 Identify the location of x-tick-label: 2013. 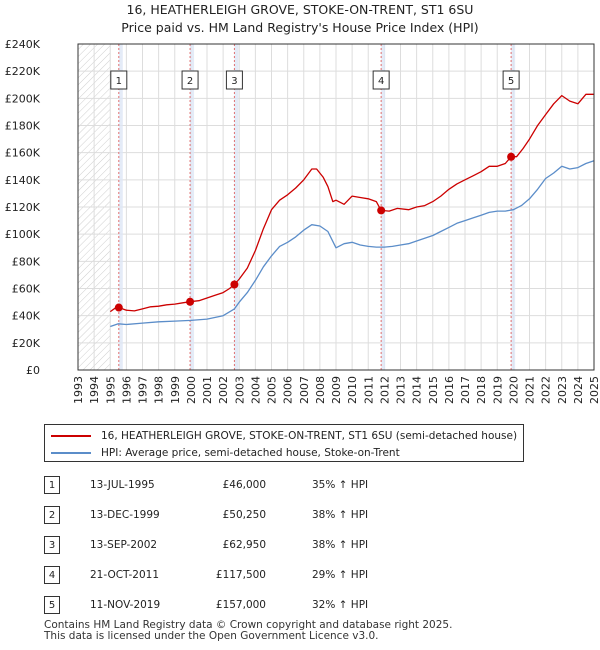
(401, 390).